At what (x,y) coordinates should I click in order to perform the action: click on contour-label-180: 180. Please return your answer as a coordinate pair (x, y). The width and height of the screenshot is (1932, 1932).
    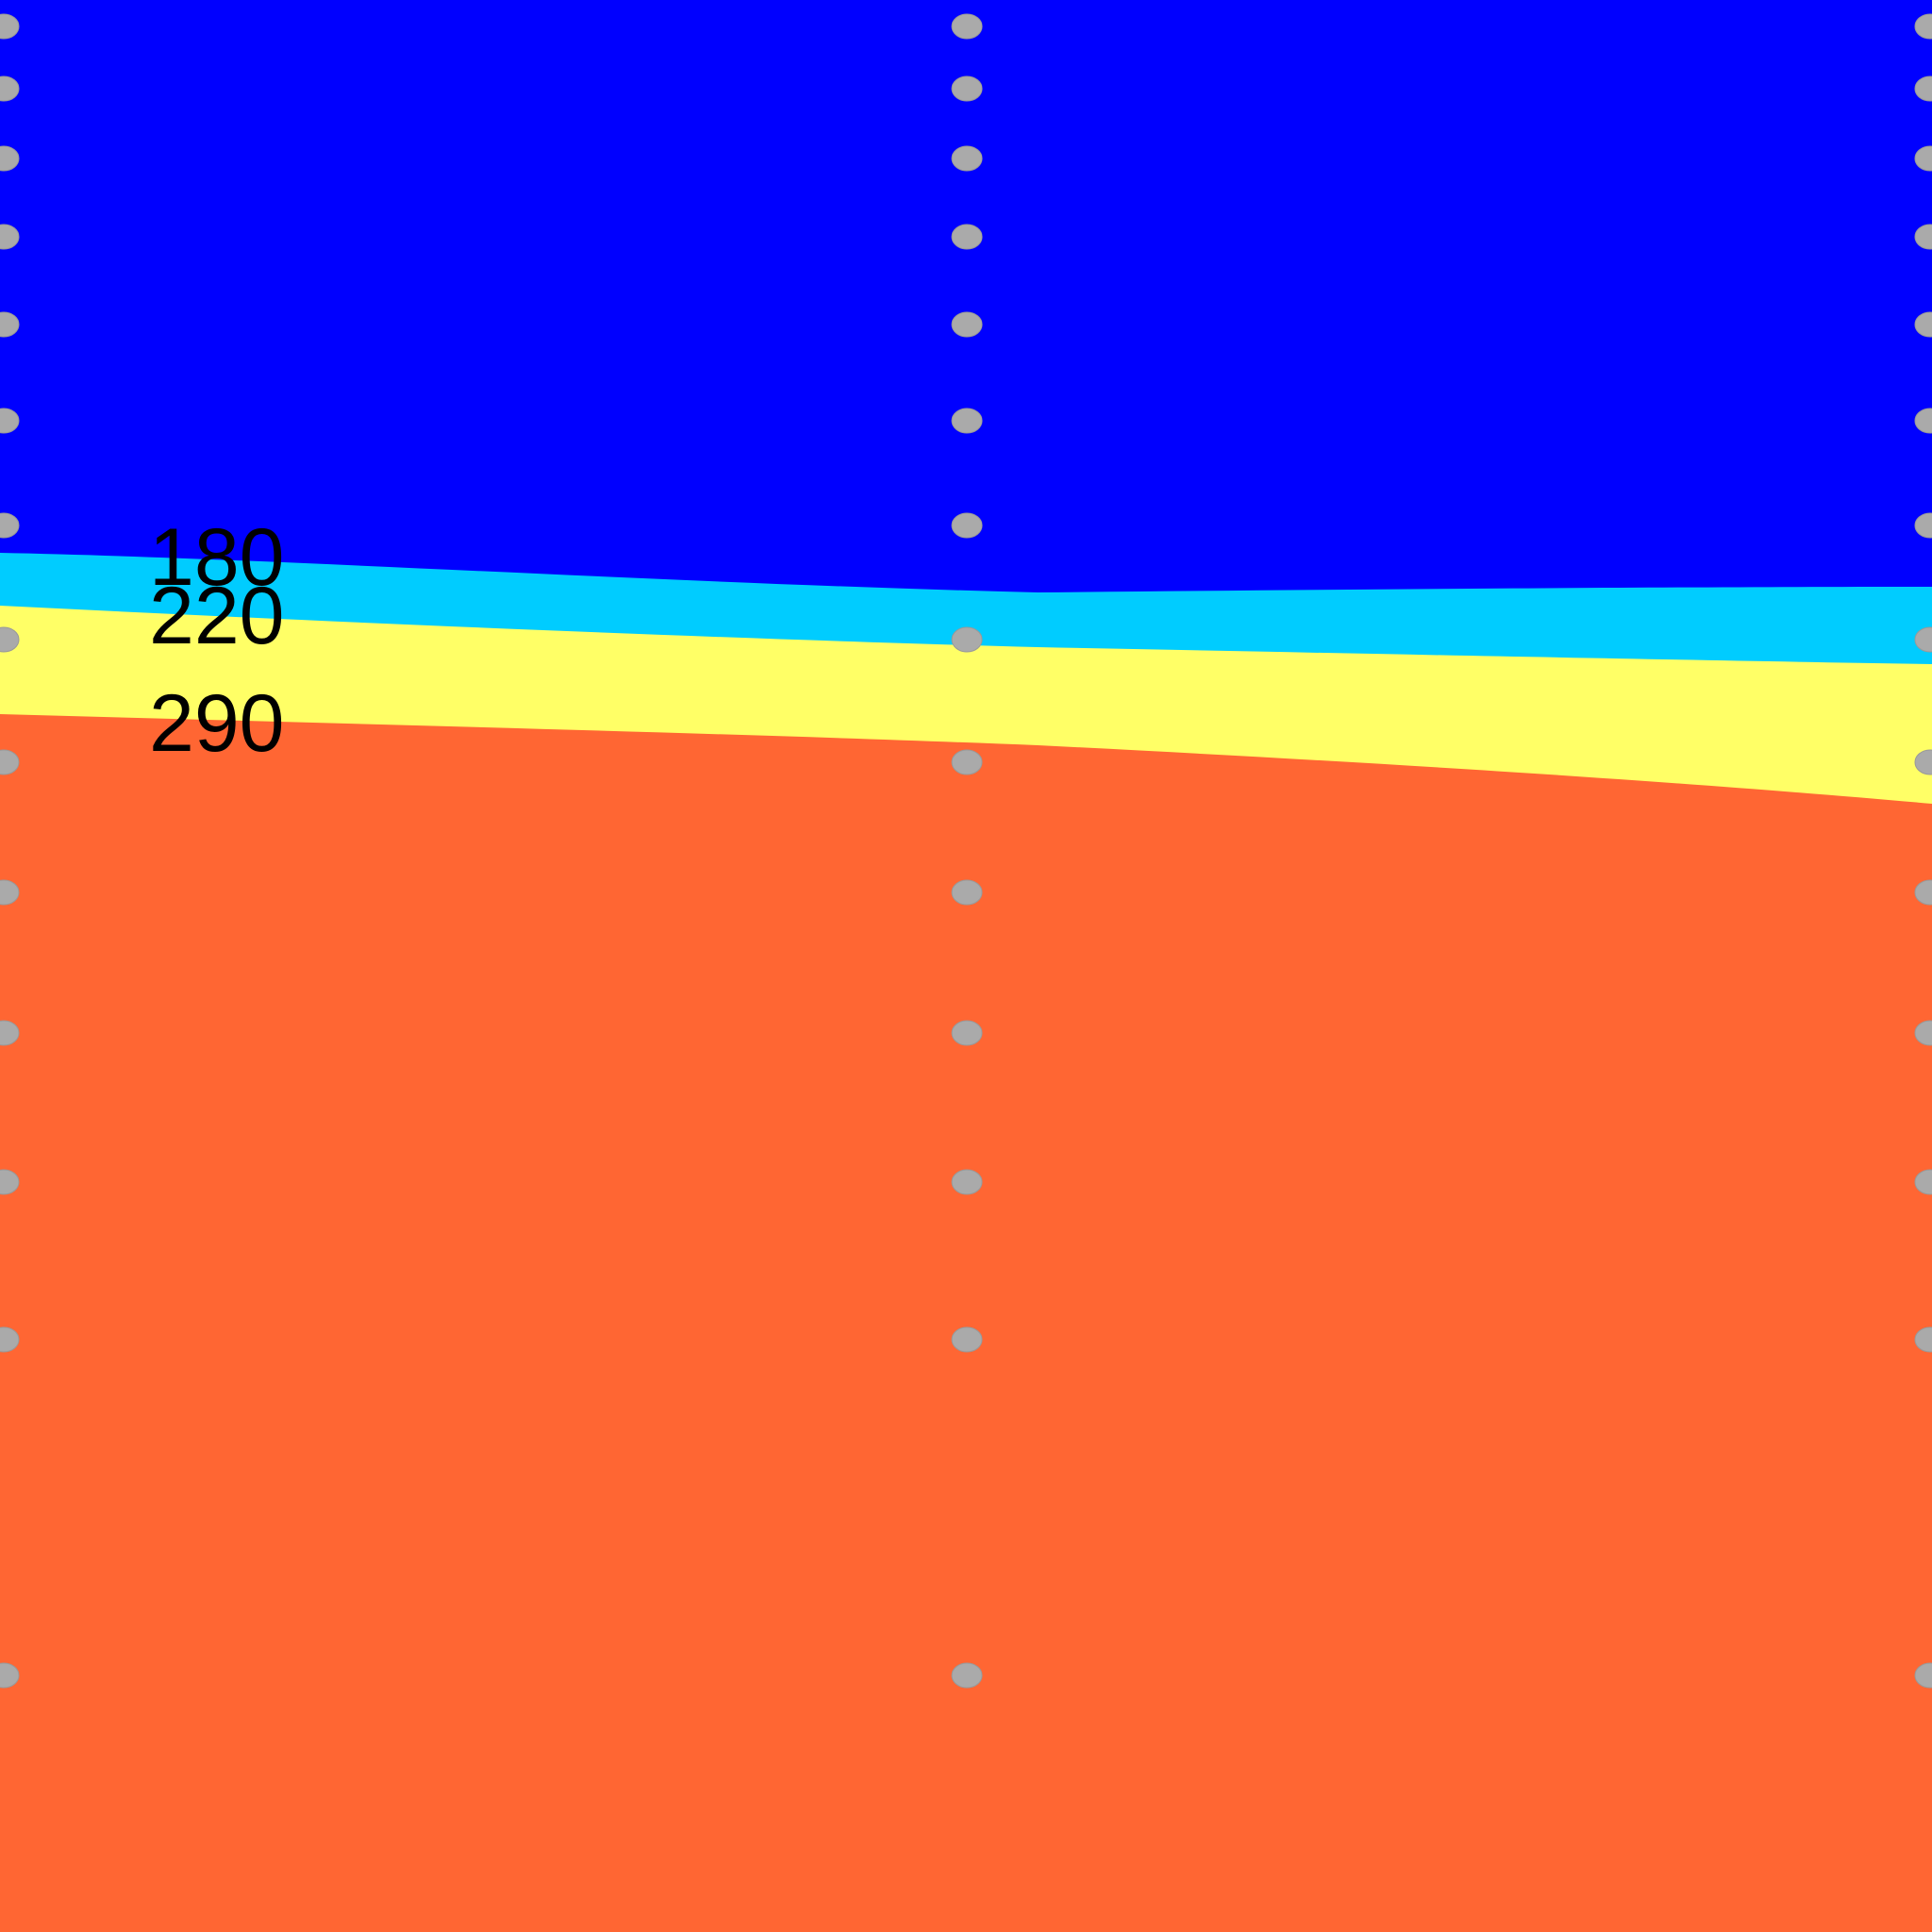
    Looking at the image, I should click on (217, 557).